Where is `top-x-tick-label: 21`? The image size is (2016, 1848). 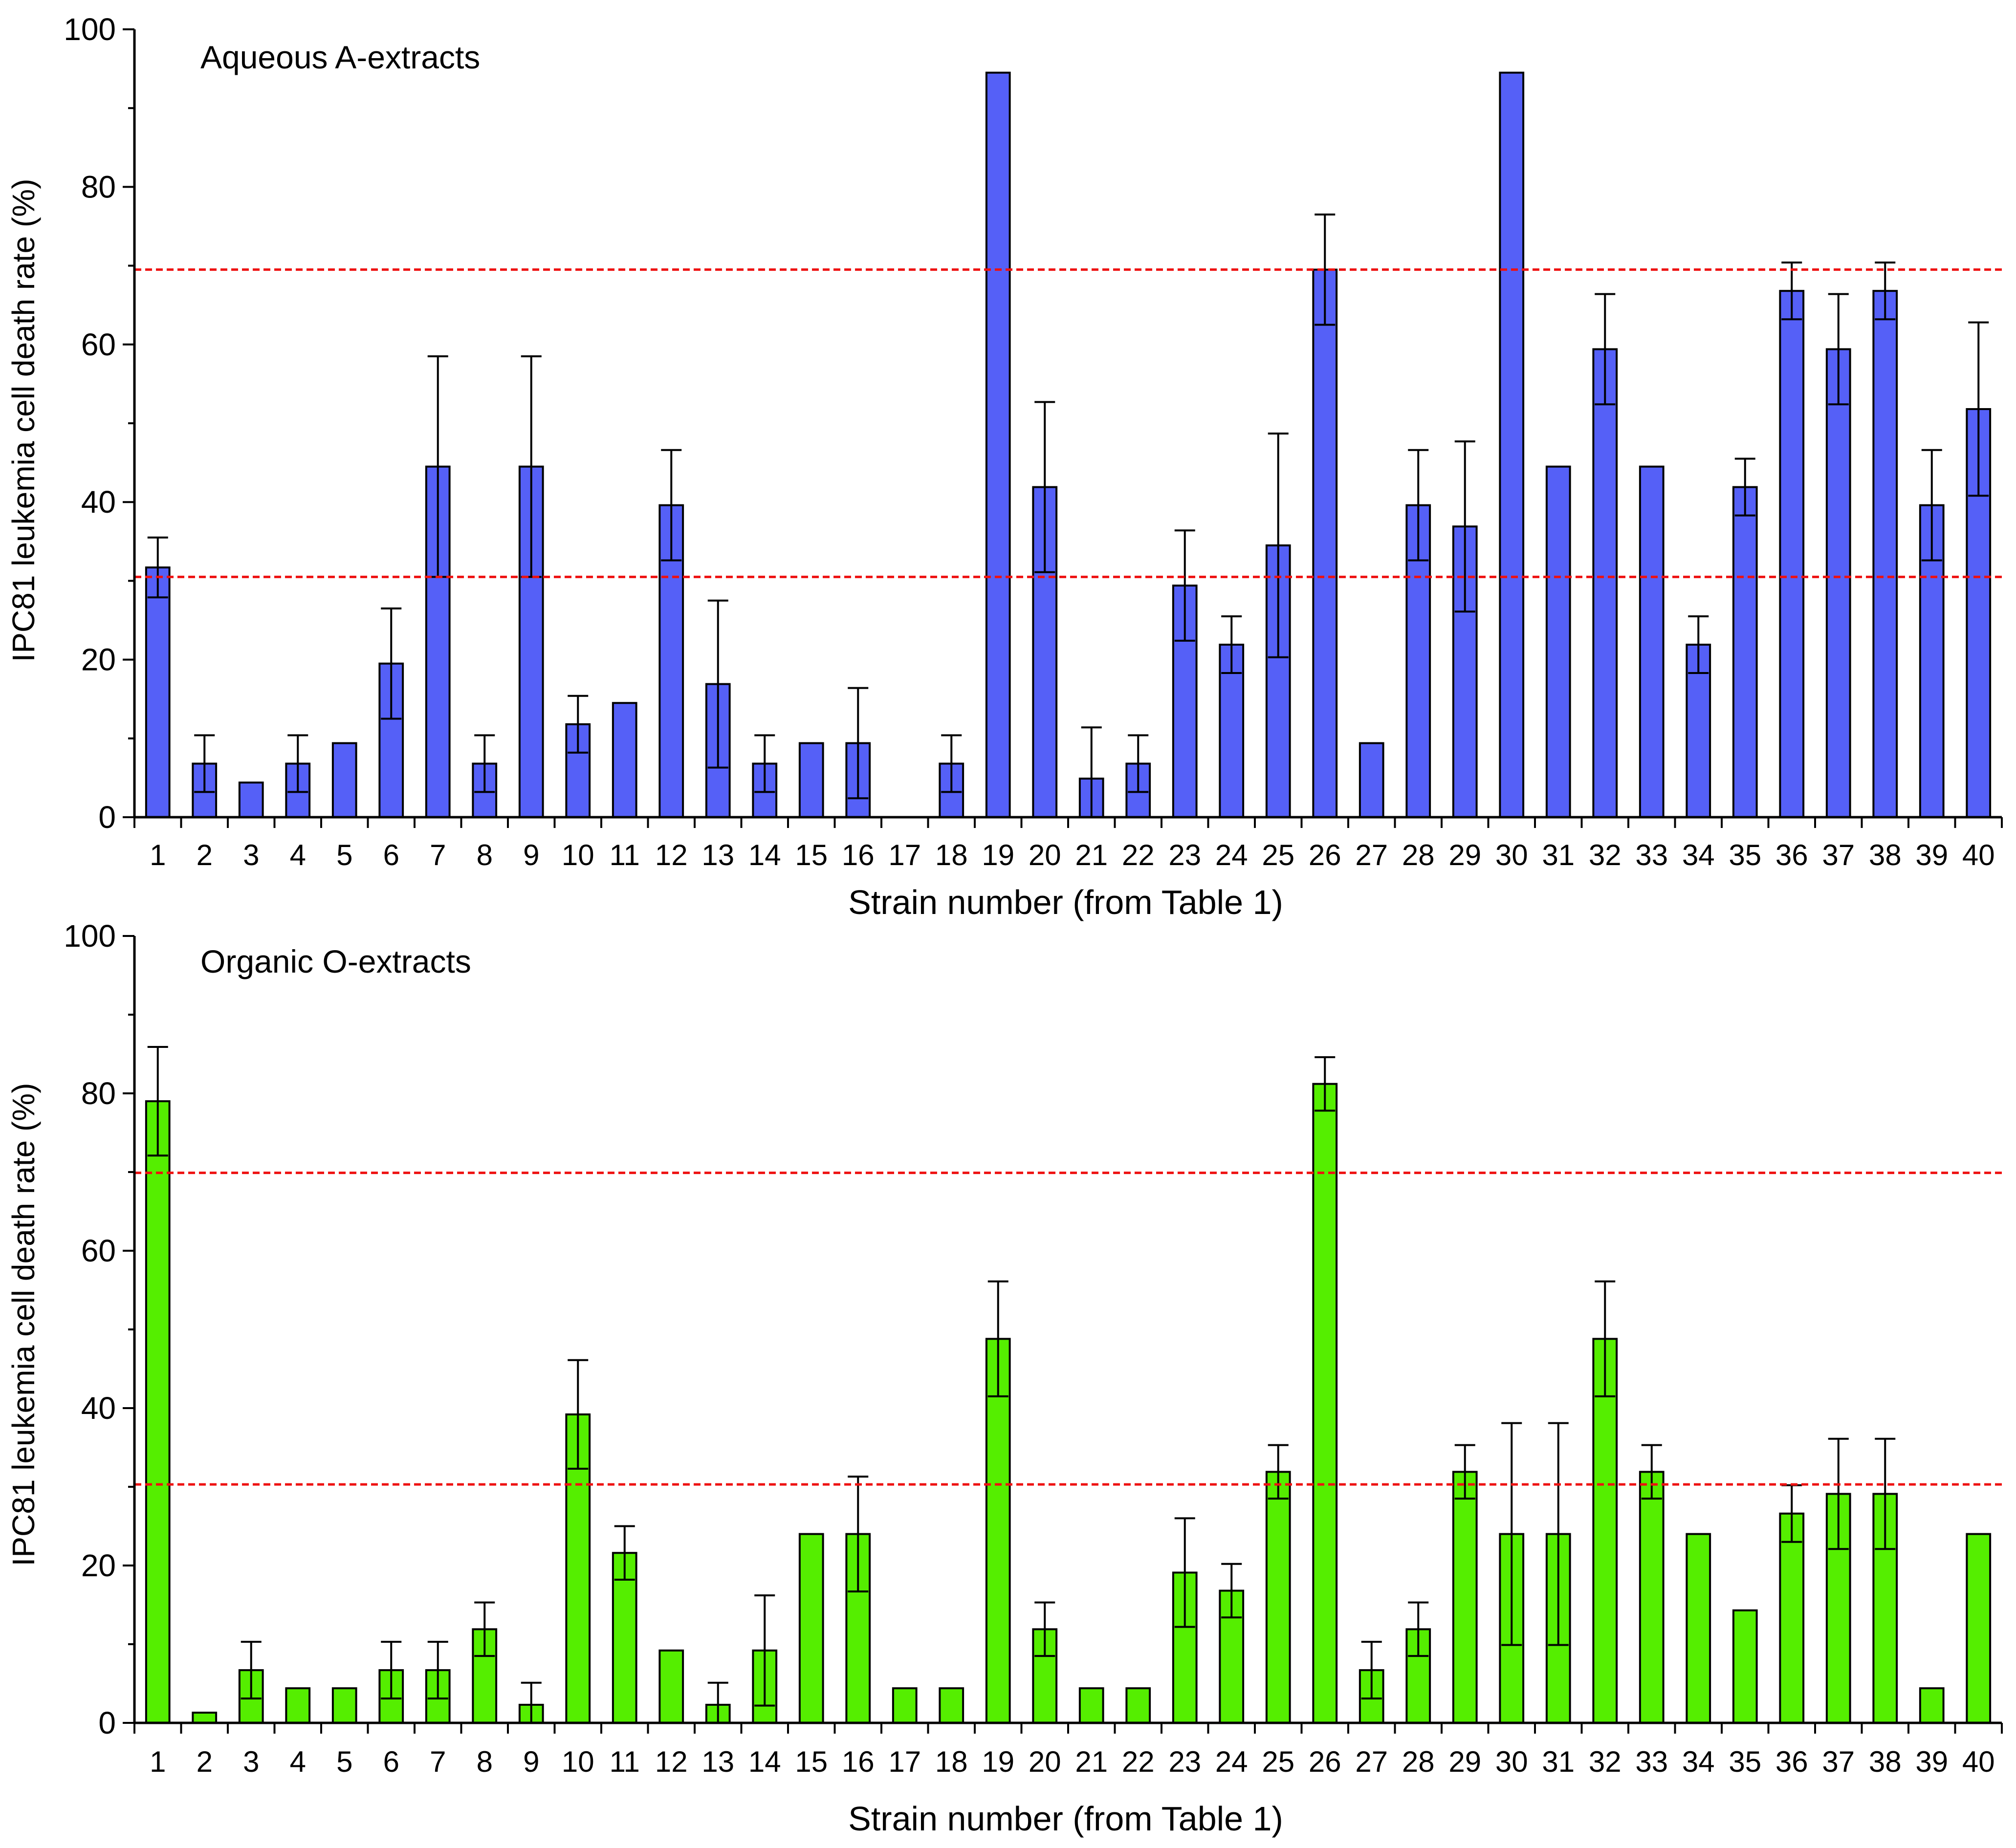 top-x-tick-label: 21 is located at coordinates (1091, 855).